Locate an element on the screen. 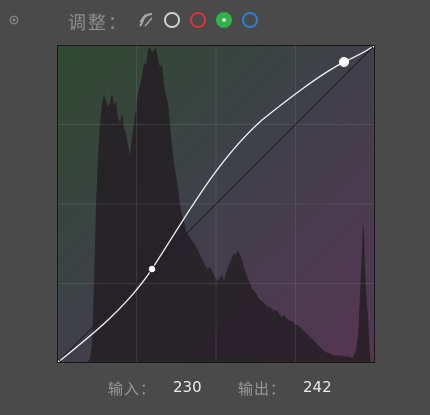  target-adjust-icon is located at coordinates (14, 20).